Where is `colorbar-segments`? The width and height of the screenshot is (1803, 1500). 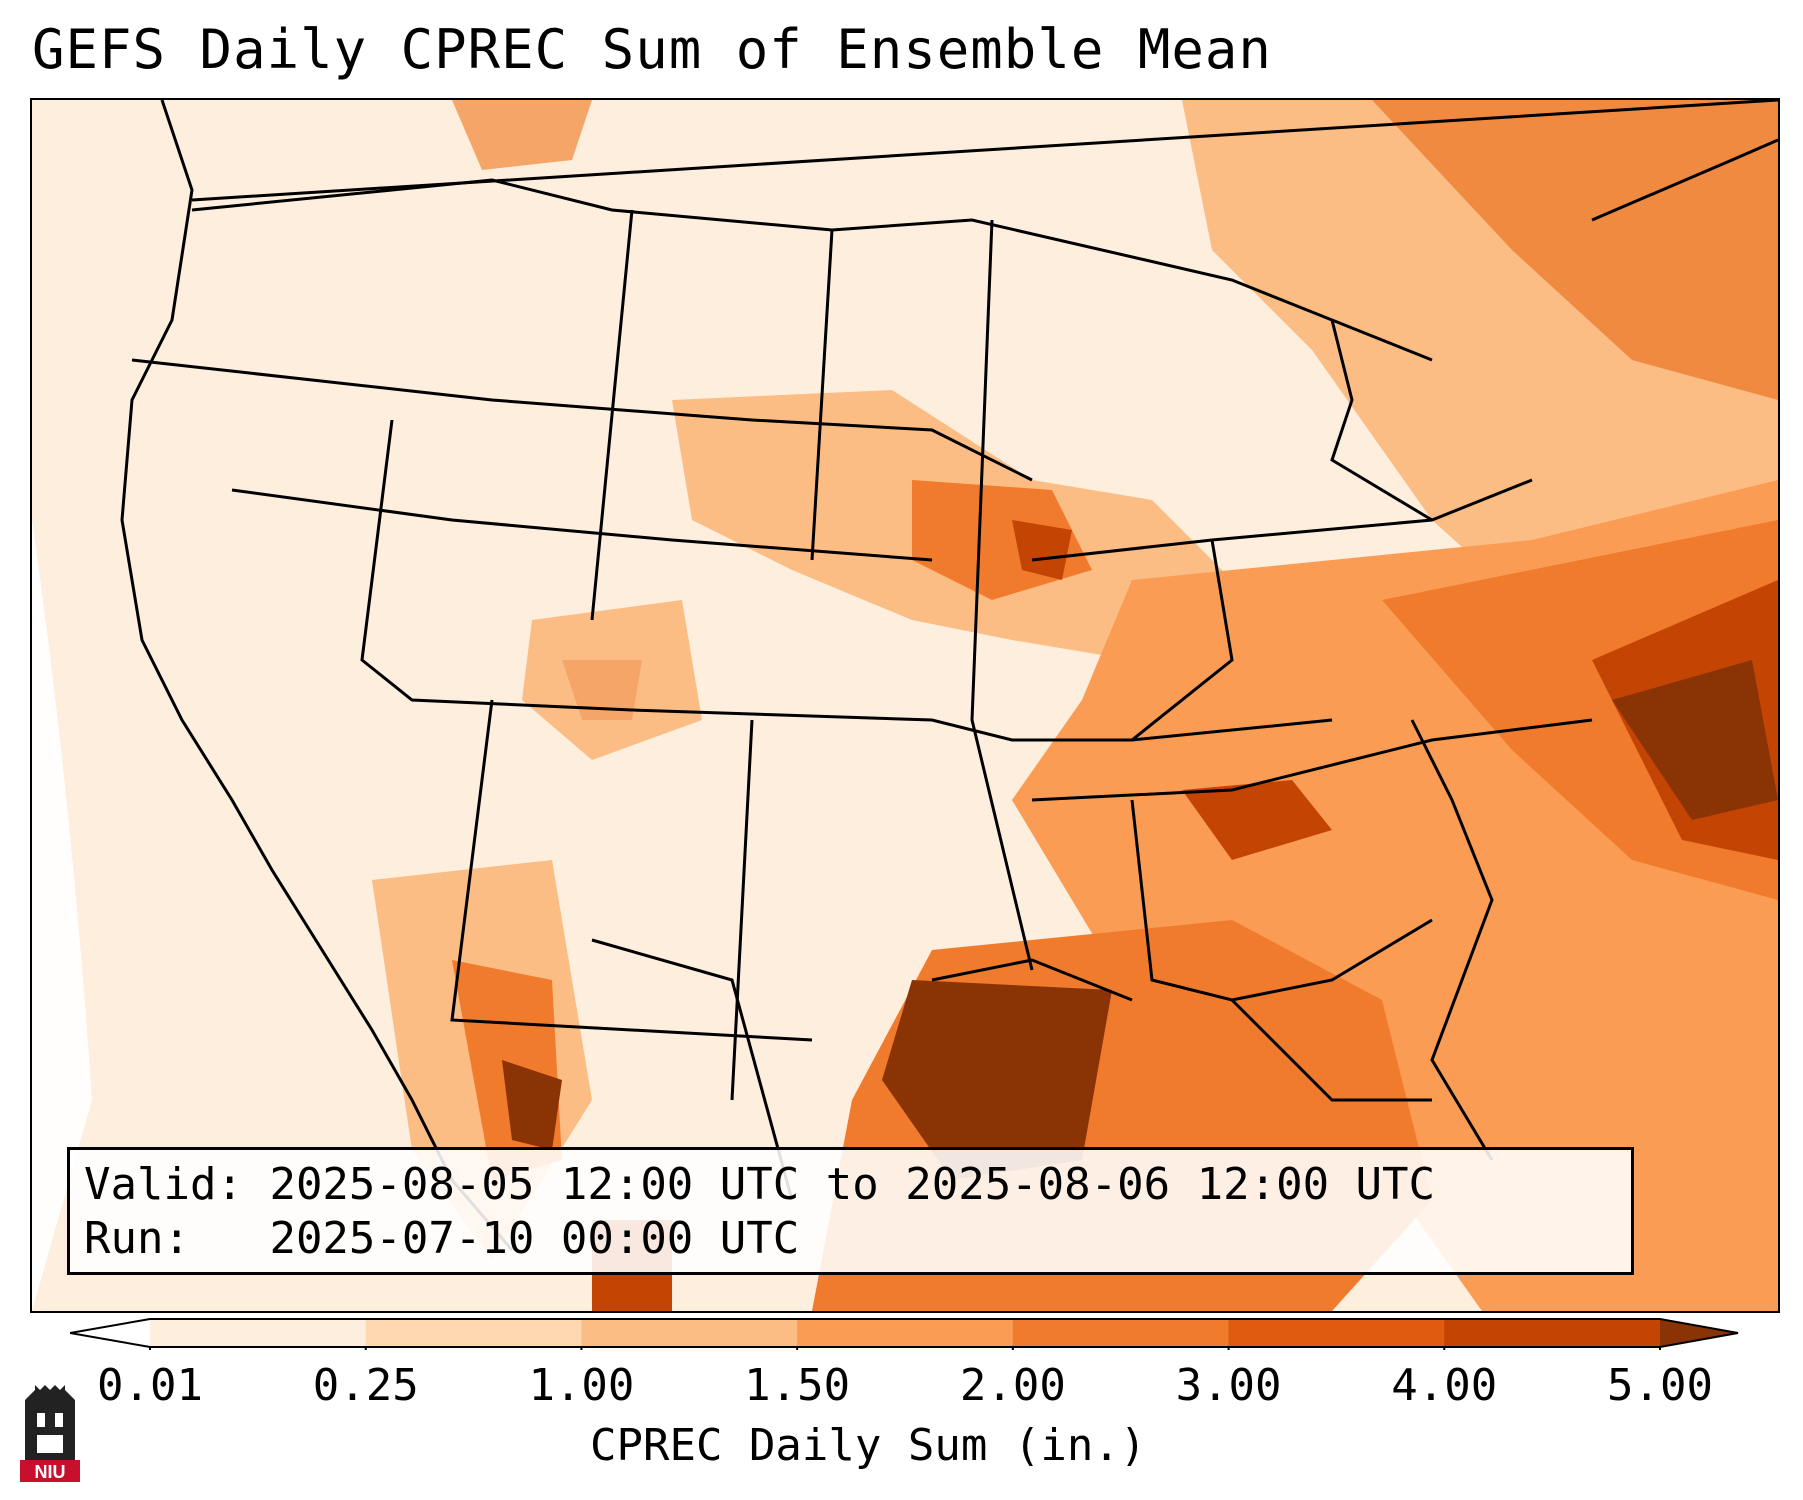
colorbar-segments is located at coordinates (904, 1334).